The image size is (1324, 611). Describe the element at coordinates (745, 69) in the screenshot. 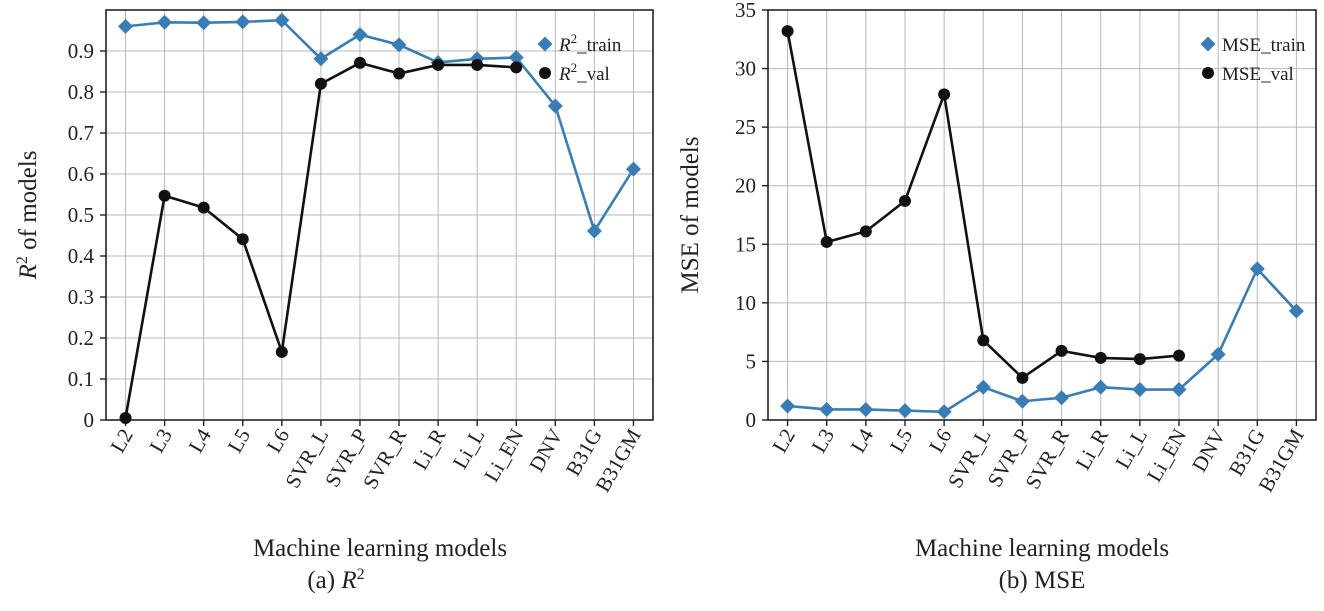

I see `y-tick-label: 30` at that location.